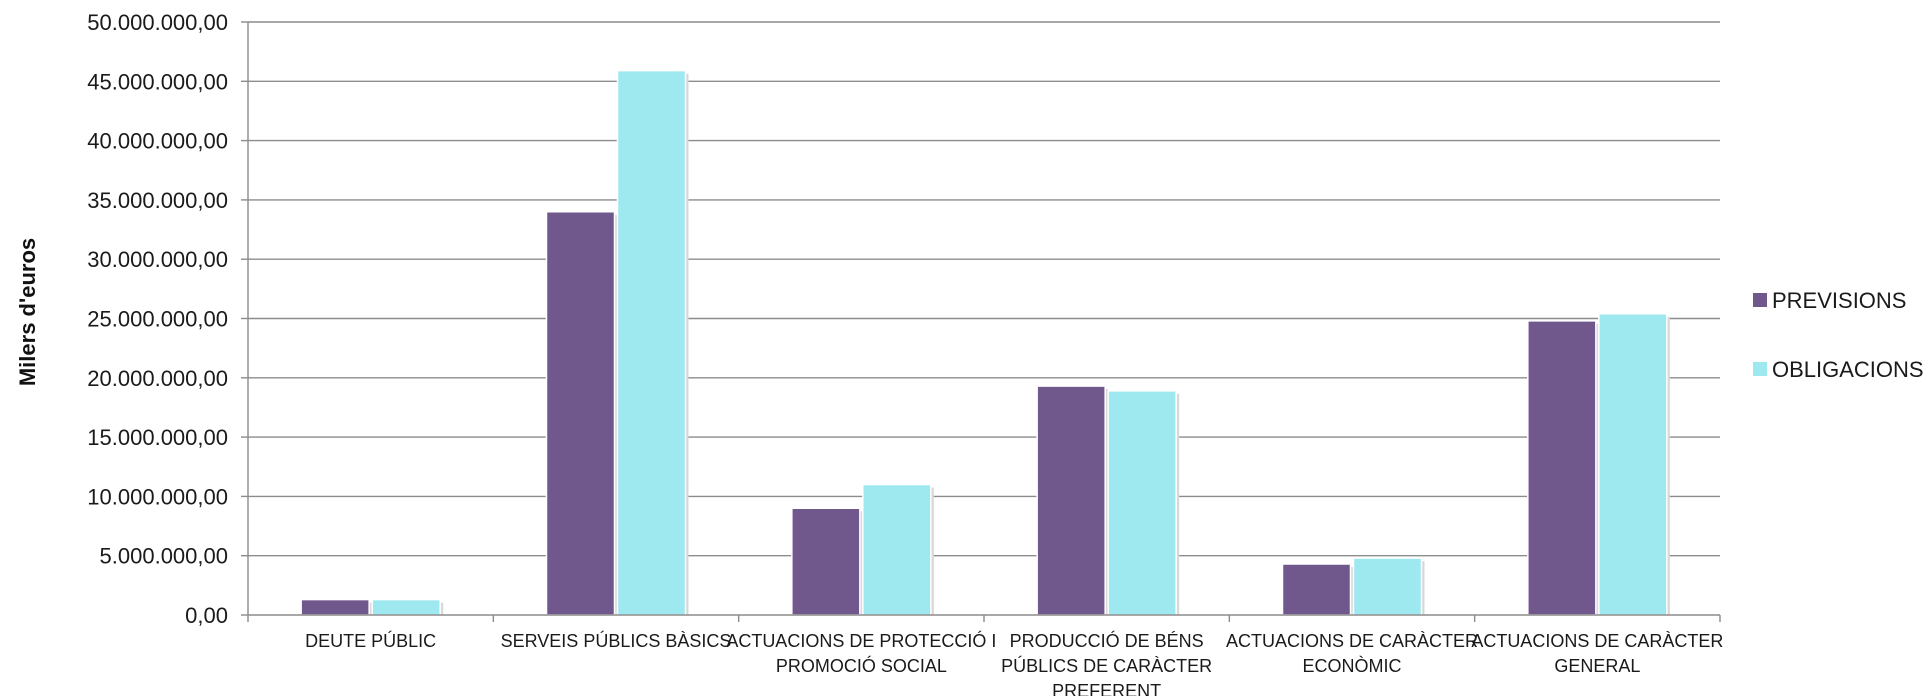 The image size is (1926, 696). Describe the element at coordinates (1352, 653) in the screenshot. I see `x-tick-label: ACTUACIONS DE CARÀCTER ECONÒMIC` at that location.